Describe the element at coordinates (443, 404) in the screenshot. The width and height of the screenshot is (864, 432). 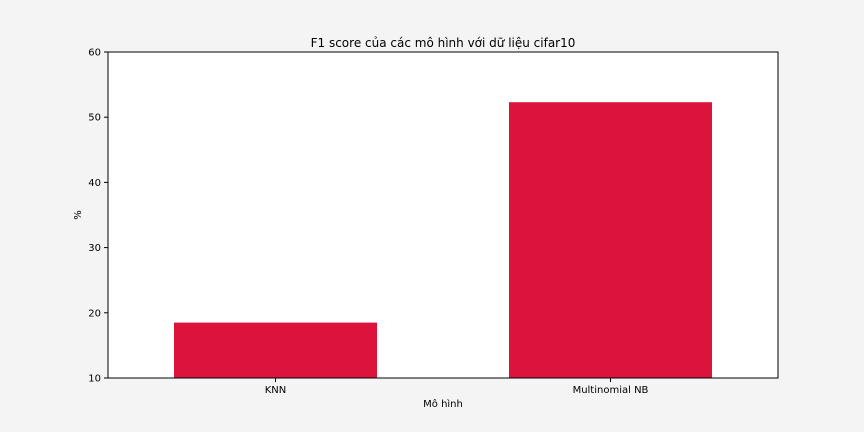
I see `x-axis-label: Mô hình` at that location.